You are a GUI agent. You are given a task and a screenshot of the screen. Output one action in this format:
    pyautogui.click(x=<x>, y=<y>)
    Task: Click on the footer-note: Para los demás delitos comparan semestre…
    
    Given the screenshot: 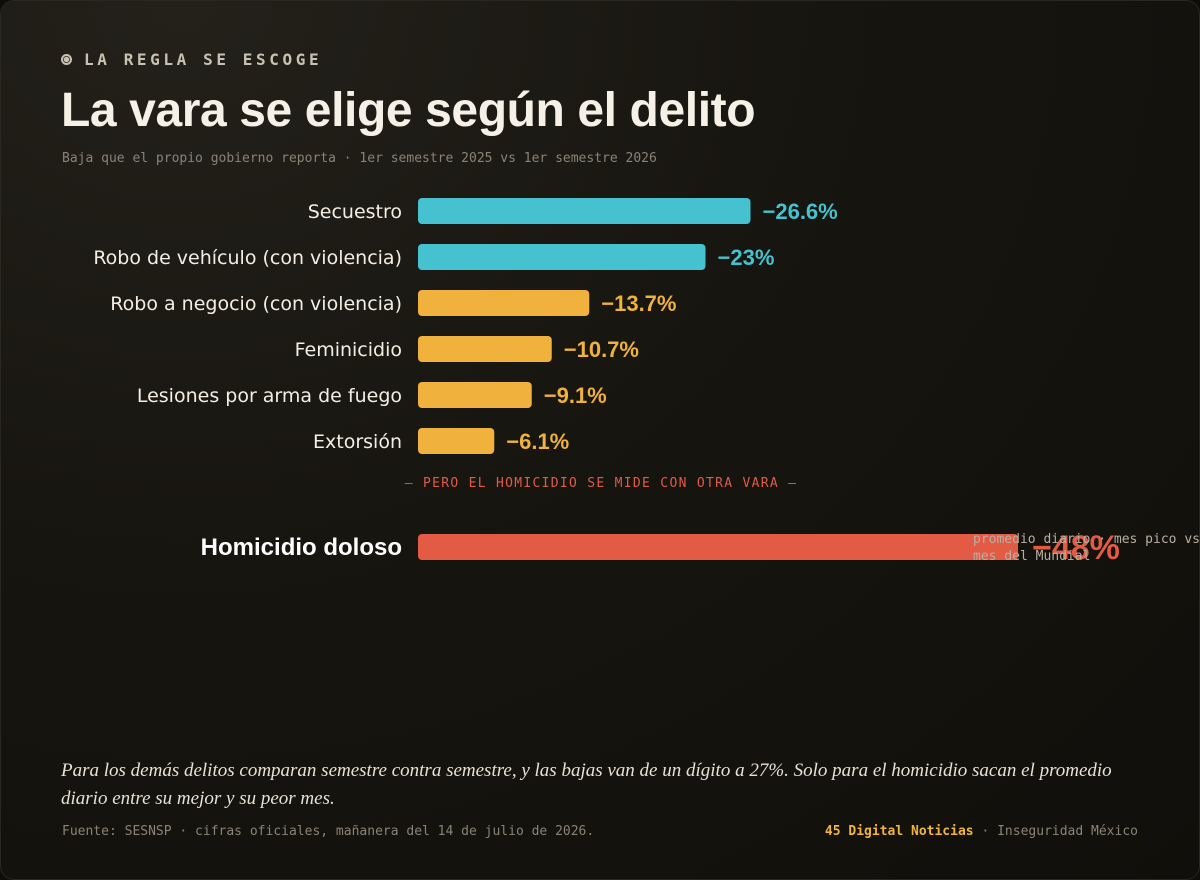 What is the action you would take?
    pyautogui.click(x=586, y=784)
    